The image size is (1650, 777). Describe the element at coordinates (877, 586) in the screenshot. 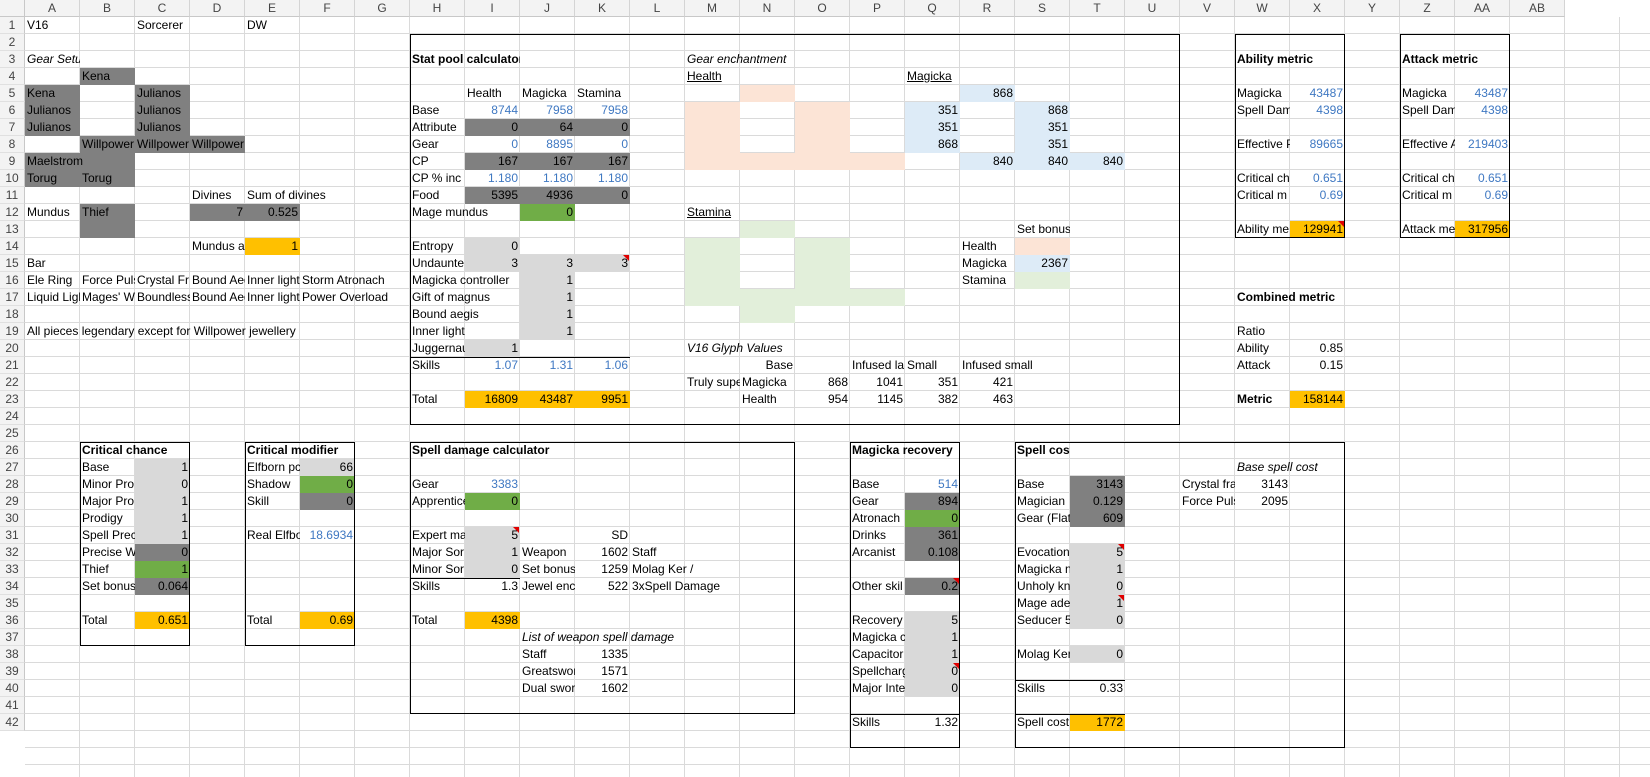

I see `cell-p34: Other skil` at that location.